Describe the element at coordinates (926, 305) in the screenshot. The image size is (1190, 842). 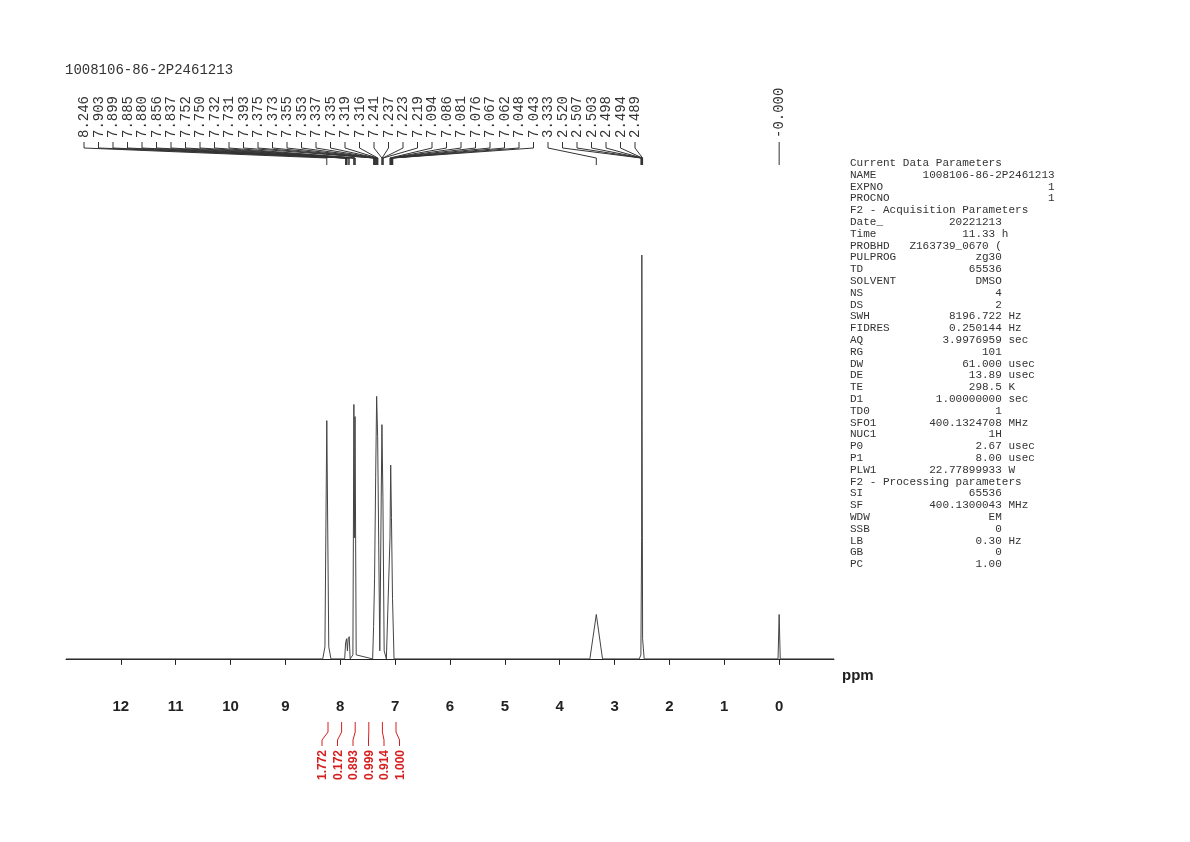
I see `text: DS 2` at that location.